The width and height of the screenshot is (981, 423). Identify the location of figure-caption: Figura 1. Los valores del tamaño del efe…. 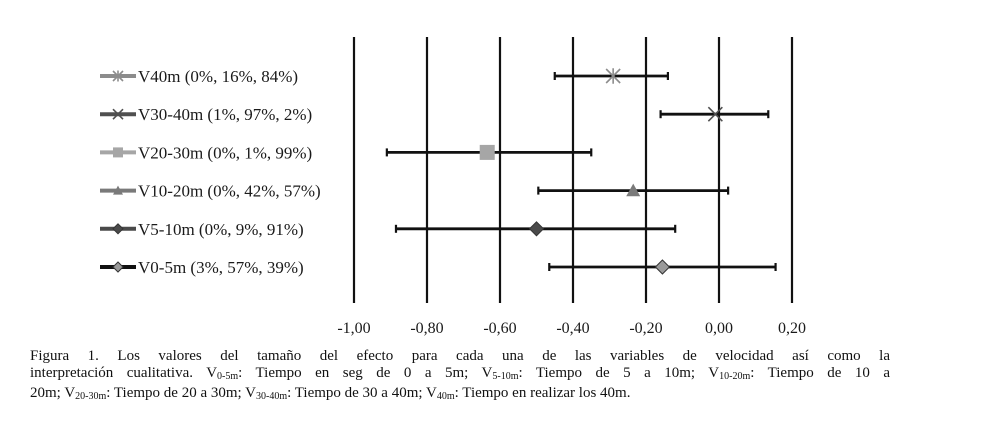
(460, 376).